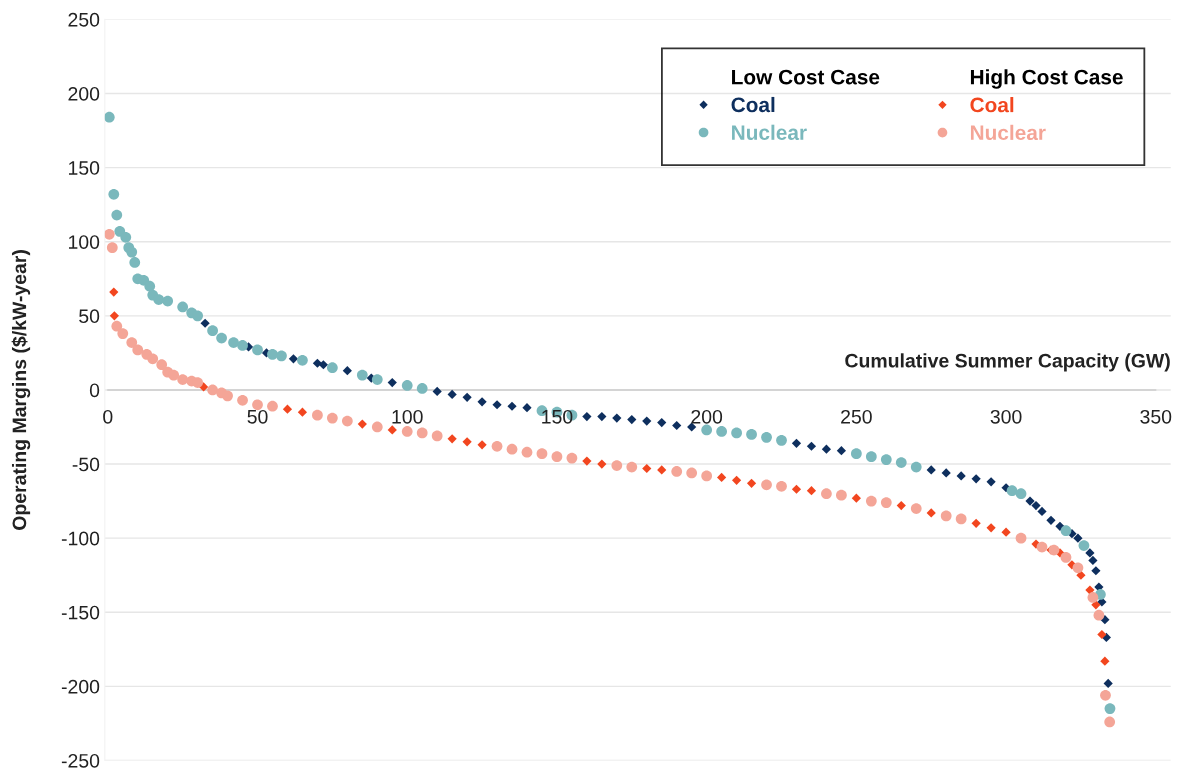 The height and width of the screenshot is (776, 1191). Describe the element at coordinates (769, 132) in the screenshot. I see `legend-label: Nuclear` at that location.